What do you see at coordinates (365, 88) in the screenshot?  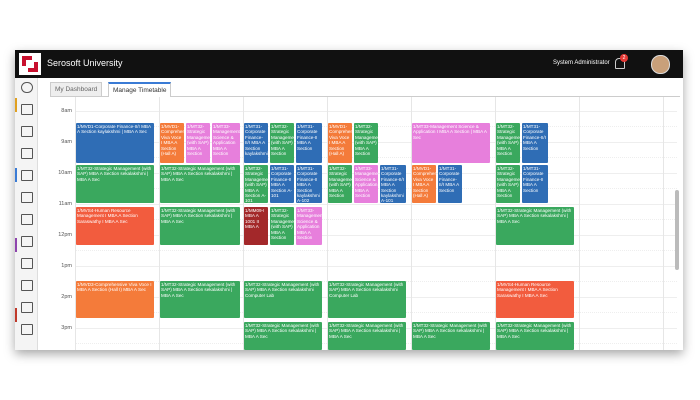 I see `tab-bar: My Dashboard Manage Timetable` at bounding box center [365, 88].